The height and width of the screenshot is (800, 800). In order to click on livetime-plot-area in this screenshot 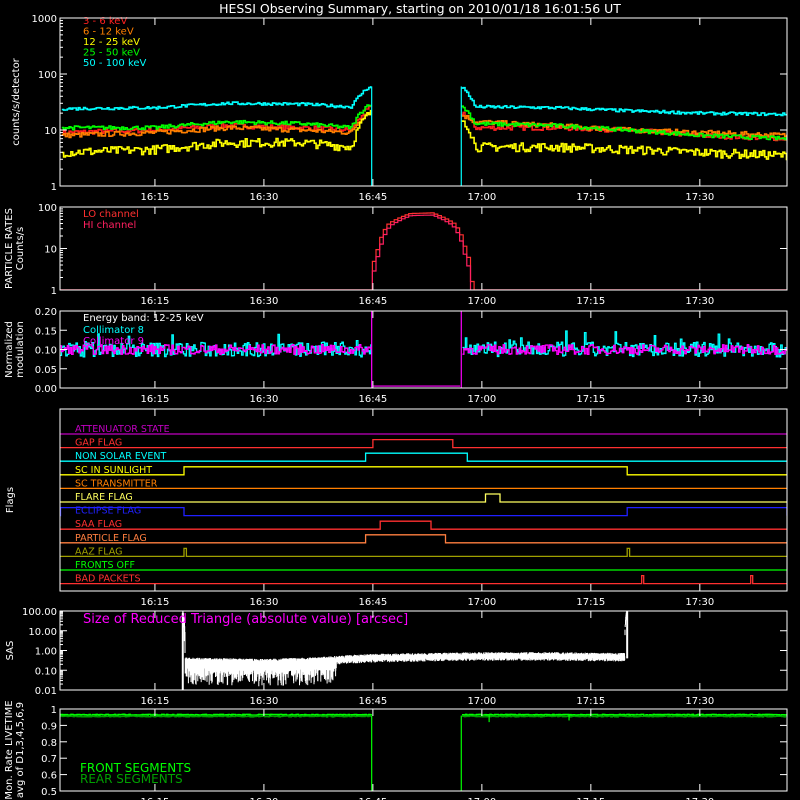, I will do `click(423, 752)`.